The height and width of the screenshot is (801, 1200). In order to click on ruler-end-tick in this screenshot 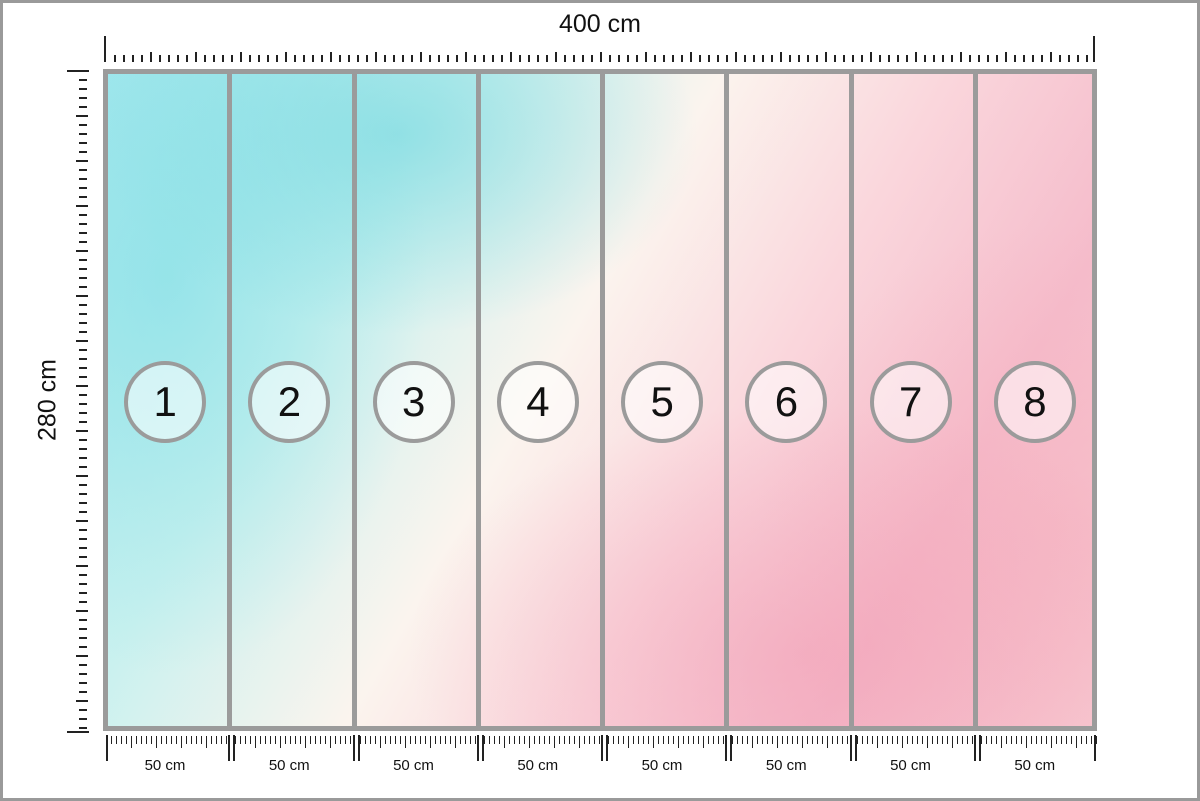, I will do `click(105, 49)`.